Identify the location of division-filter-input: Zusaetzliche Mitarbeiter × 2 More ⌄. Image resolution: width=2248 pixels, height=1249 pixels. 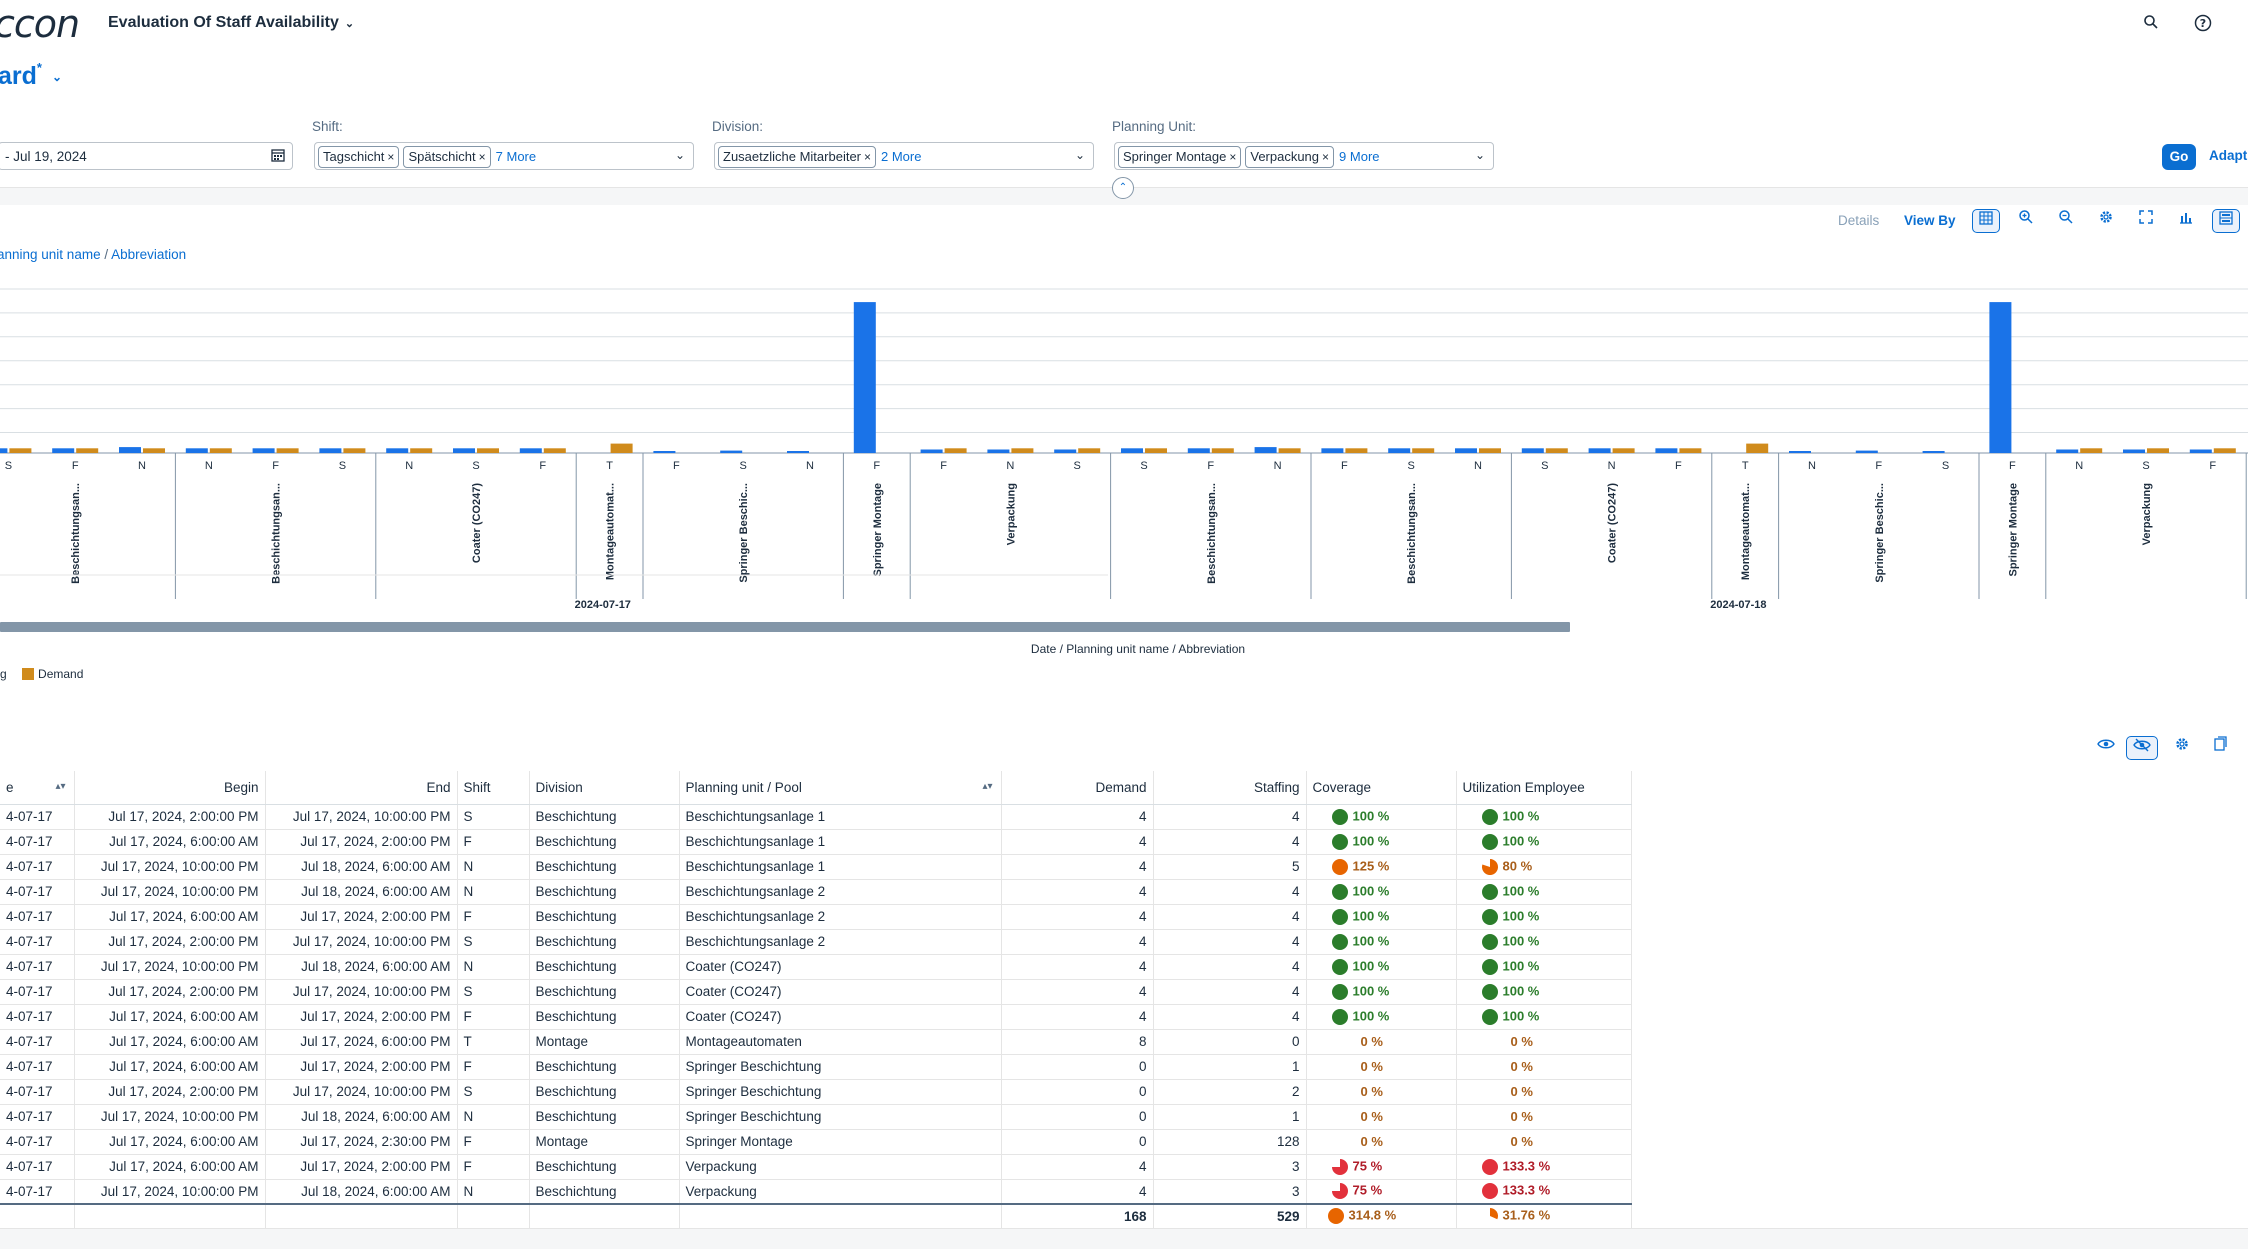
(904, 156).